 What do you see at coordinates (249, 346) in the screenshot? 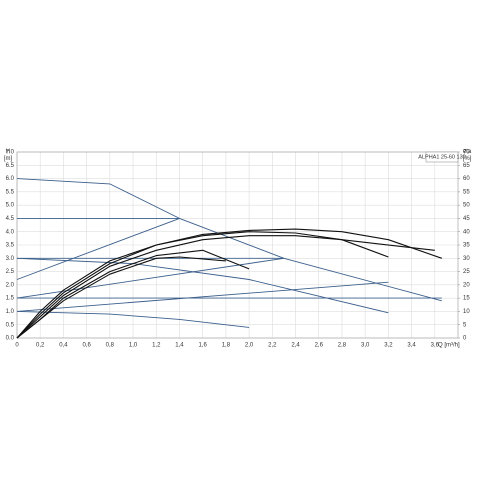
I see `x-tick-label: 2,0` at bounding box center [249, 346].